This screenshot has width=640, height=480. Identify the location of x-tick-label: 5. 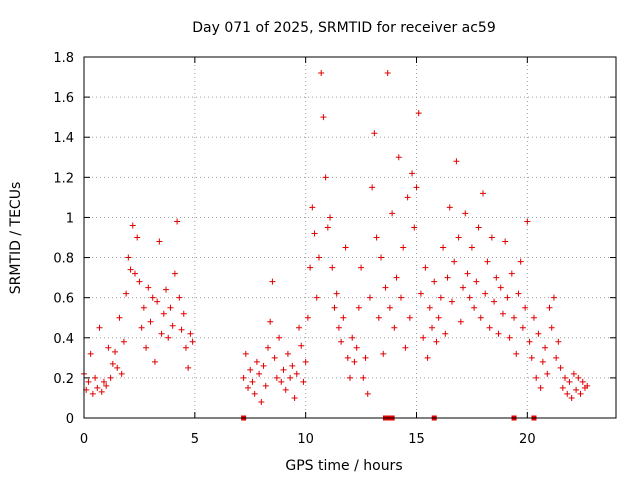
(195, 439).